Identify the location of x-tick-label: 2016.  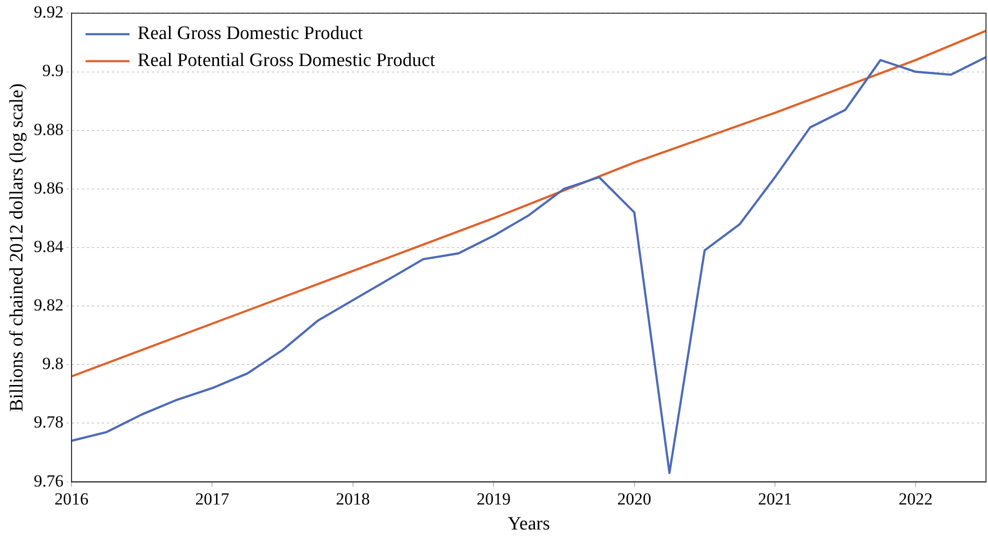
(71, 498).